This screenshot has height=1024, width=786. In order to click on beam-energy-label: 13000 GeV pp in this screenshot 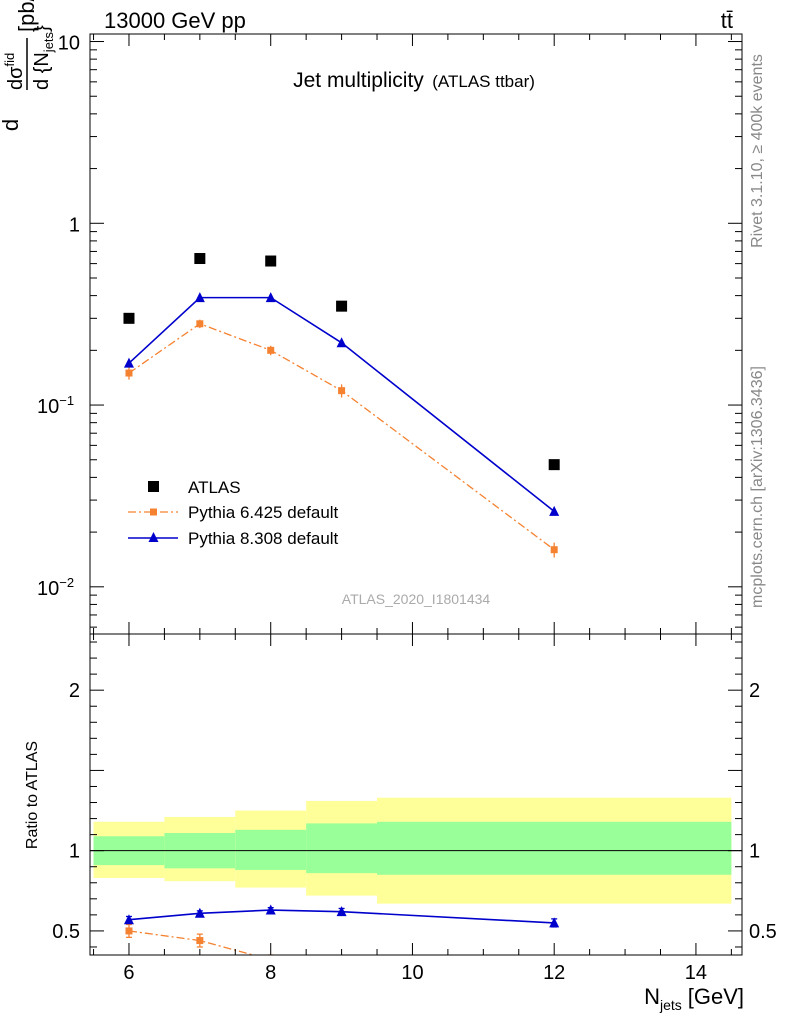, I will do `click(175, 20)`.